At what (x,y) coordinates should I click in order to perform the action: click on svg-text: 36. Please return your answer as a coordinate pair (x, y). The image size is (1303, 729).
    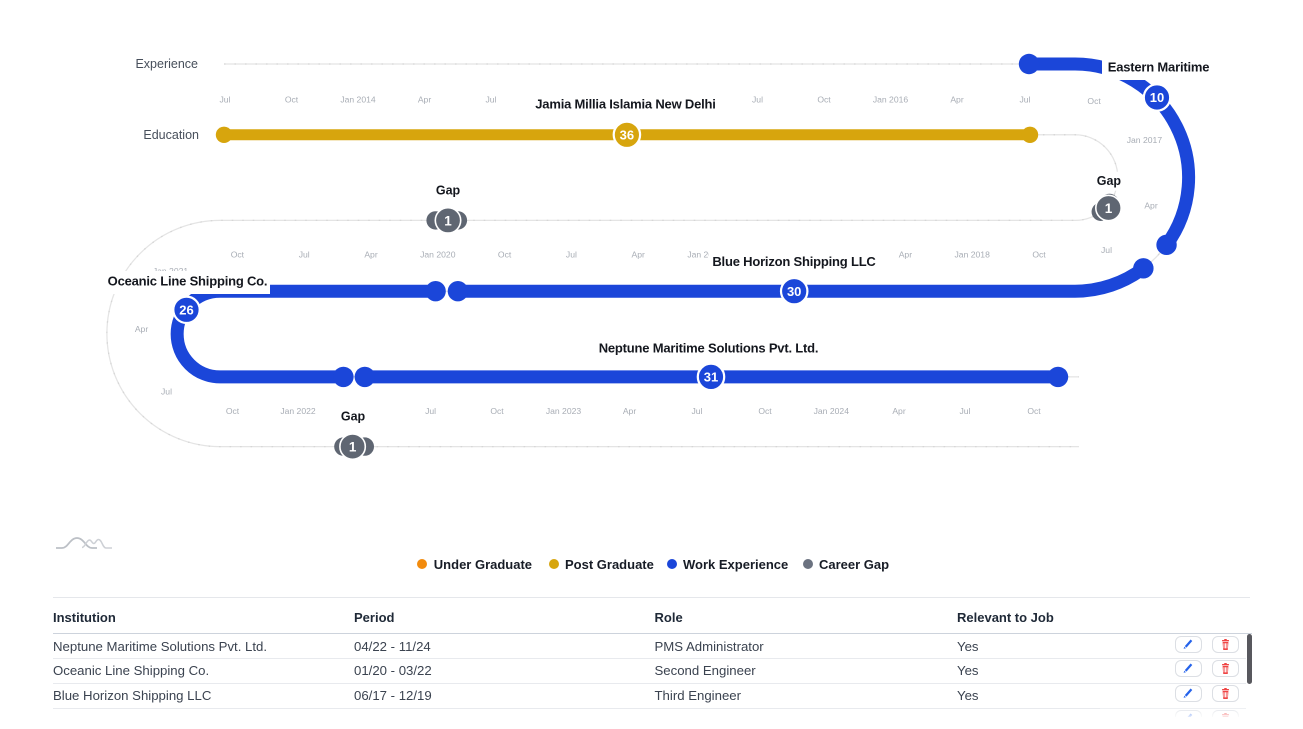
    Looking at the image, I should click on (627, 134).